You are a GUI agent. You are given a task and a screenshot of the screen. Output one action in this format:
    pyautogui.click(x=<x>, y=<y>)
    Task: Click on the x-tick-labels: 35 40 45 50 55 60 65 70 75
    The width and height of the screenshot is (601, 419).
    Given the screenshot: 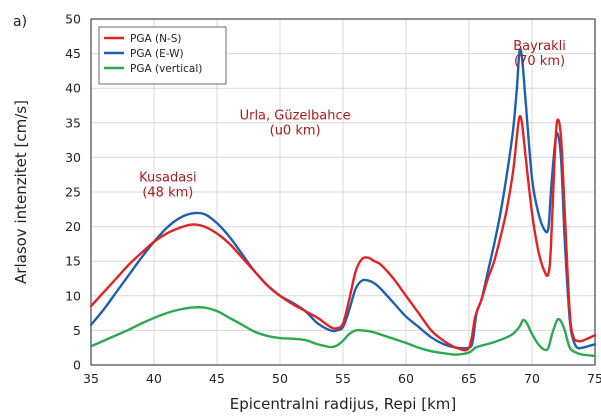 What is the action you would take?
    pyautogui.click(x=342, y=378)
    